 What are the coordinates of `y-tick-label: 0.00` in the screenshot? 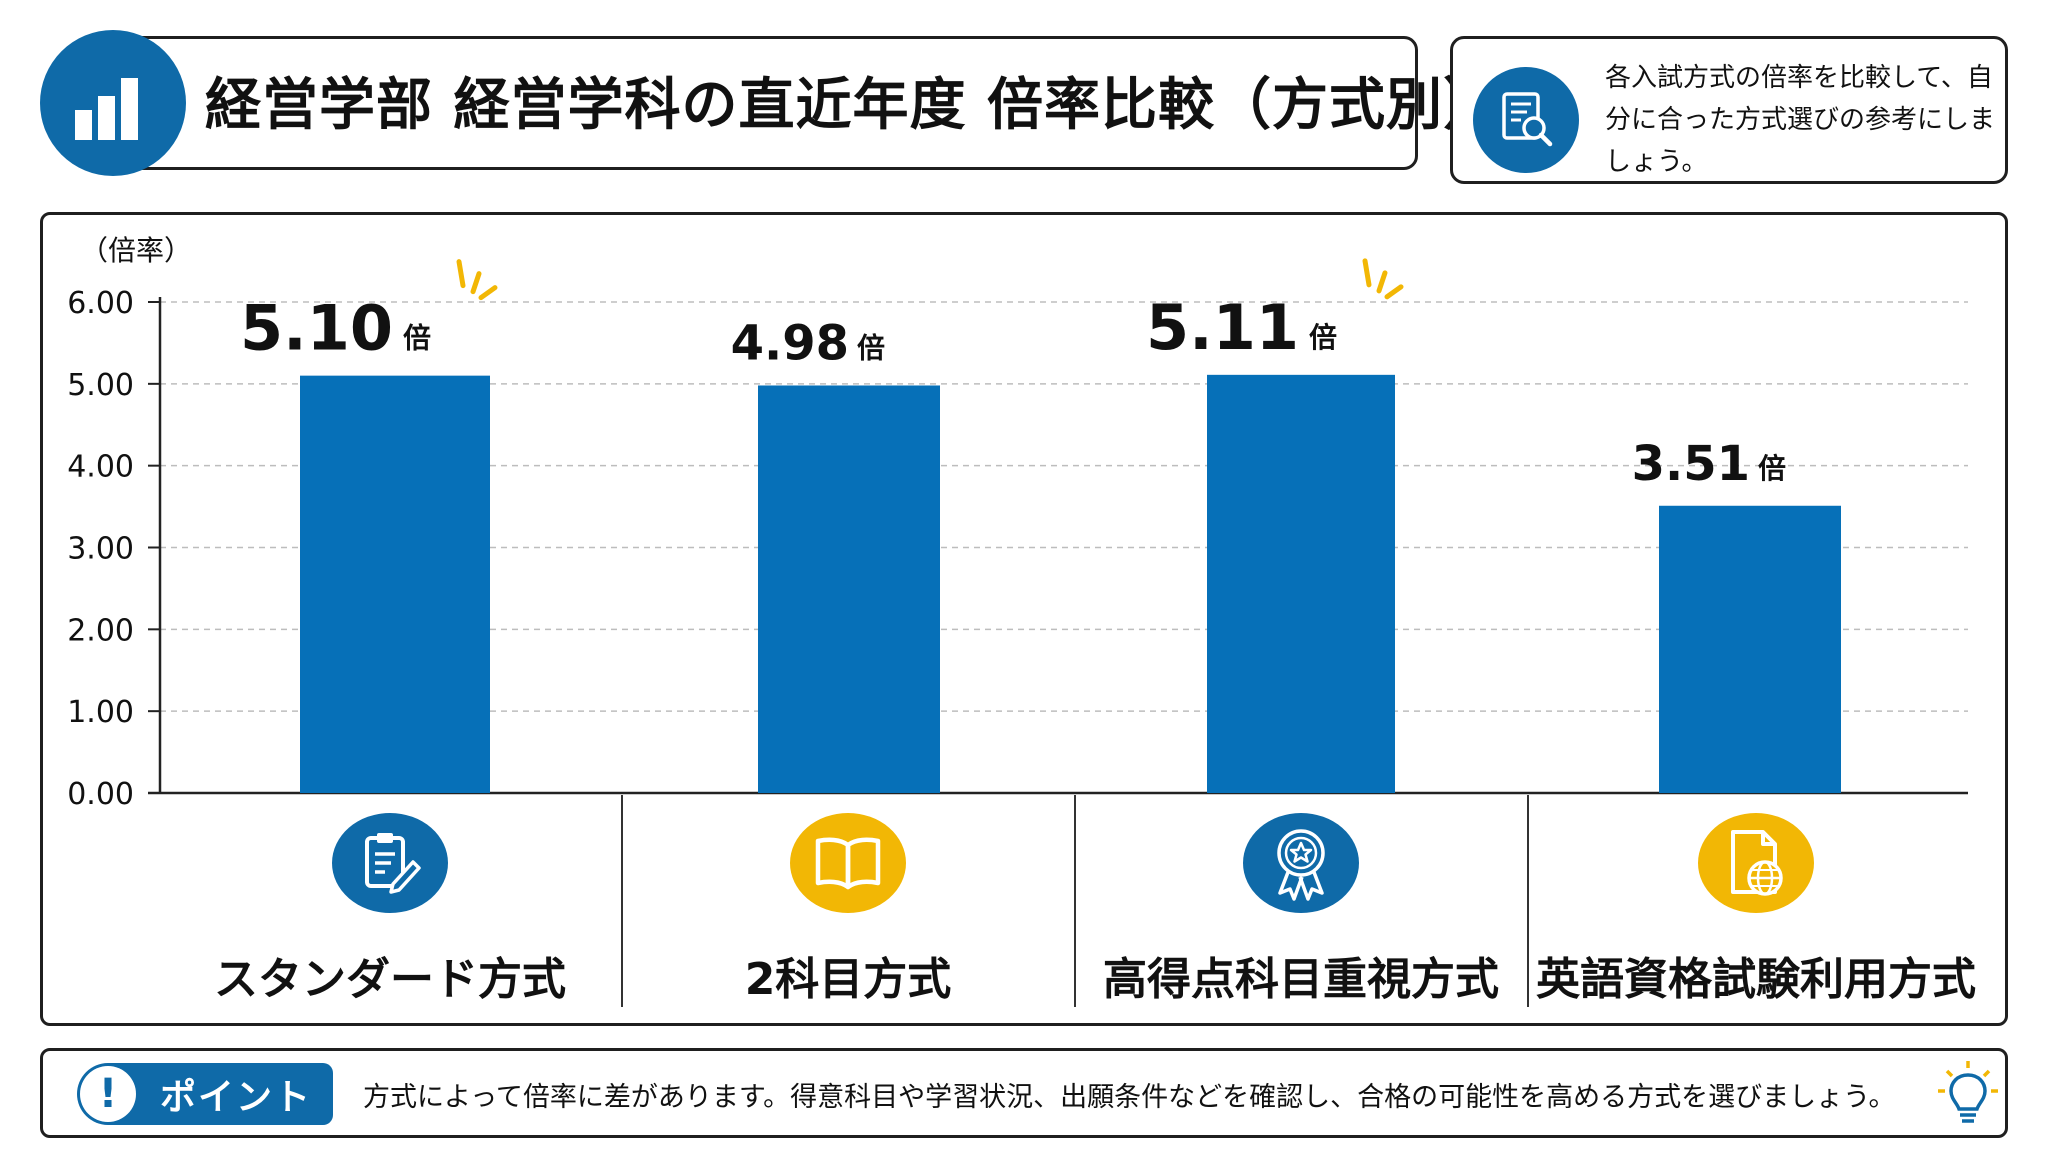 It's located at (100, 794).